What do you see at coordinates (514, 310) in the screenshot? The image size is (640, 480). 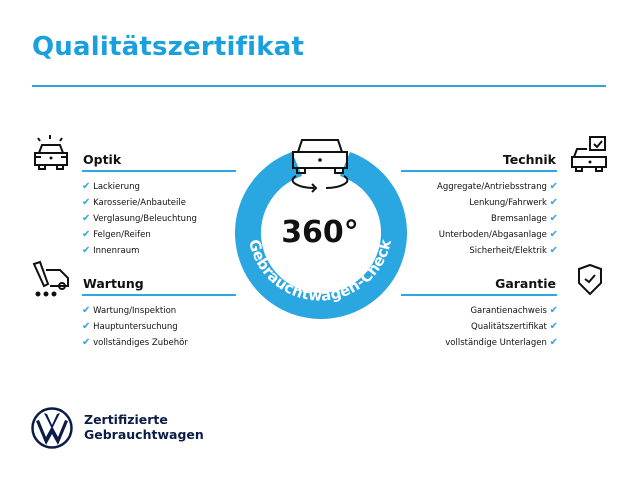 I see `list-item: Garantienachweis ✔` at bounding box center [514, 310].